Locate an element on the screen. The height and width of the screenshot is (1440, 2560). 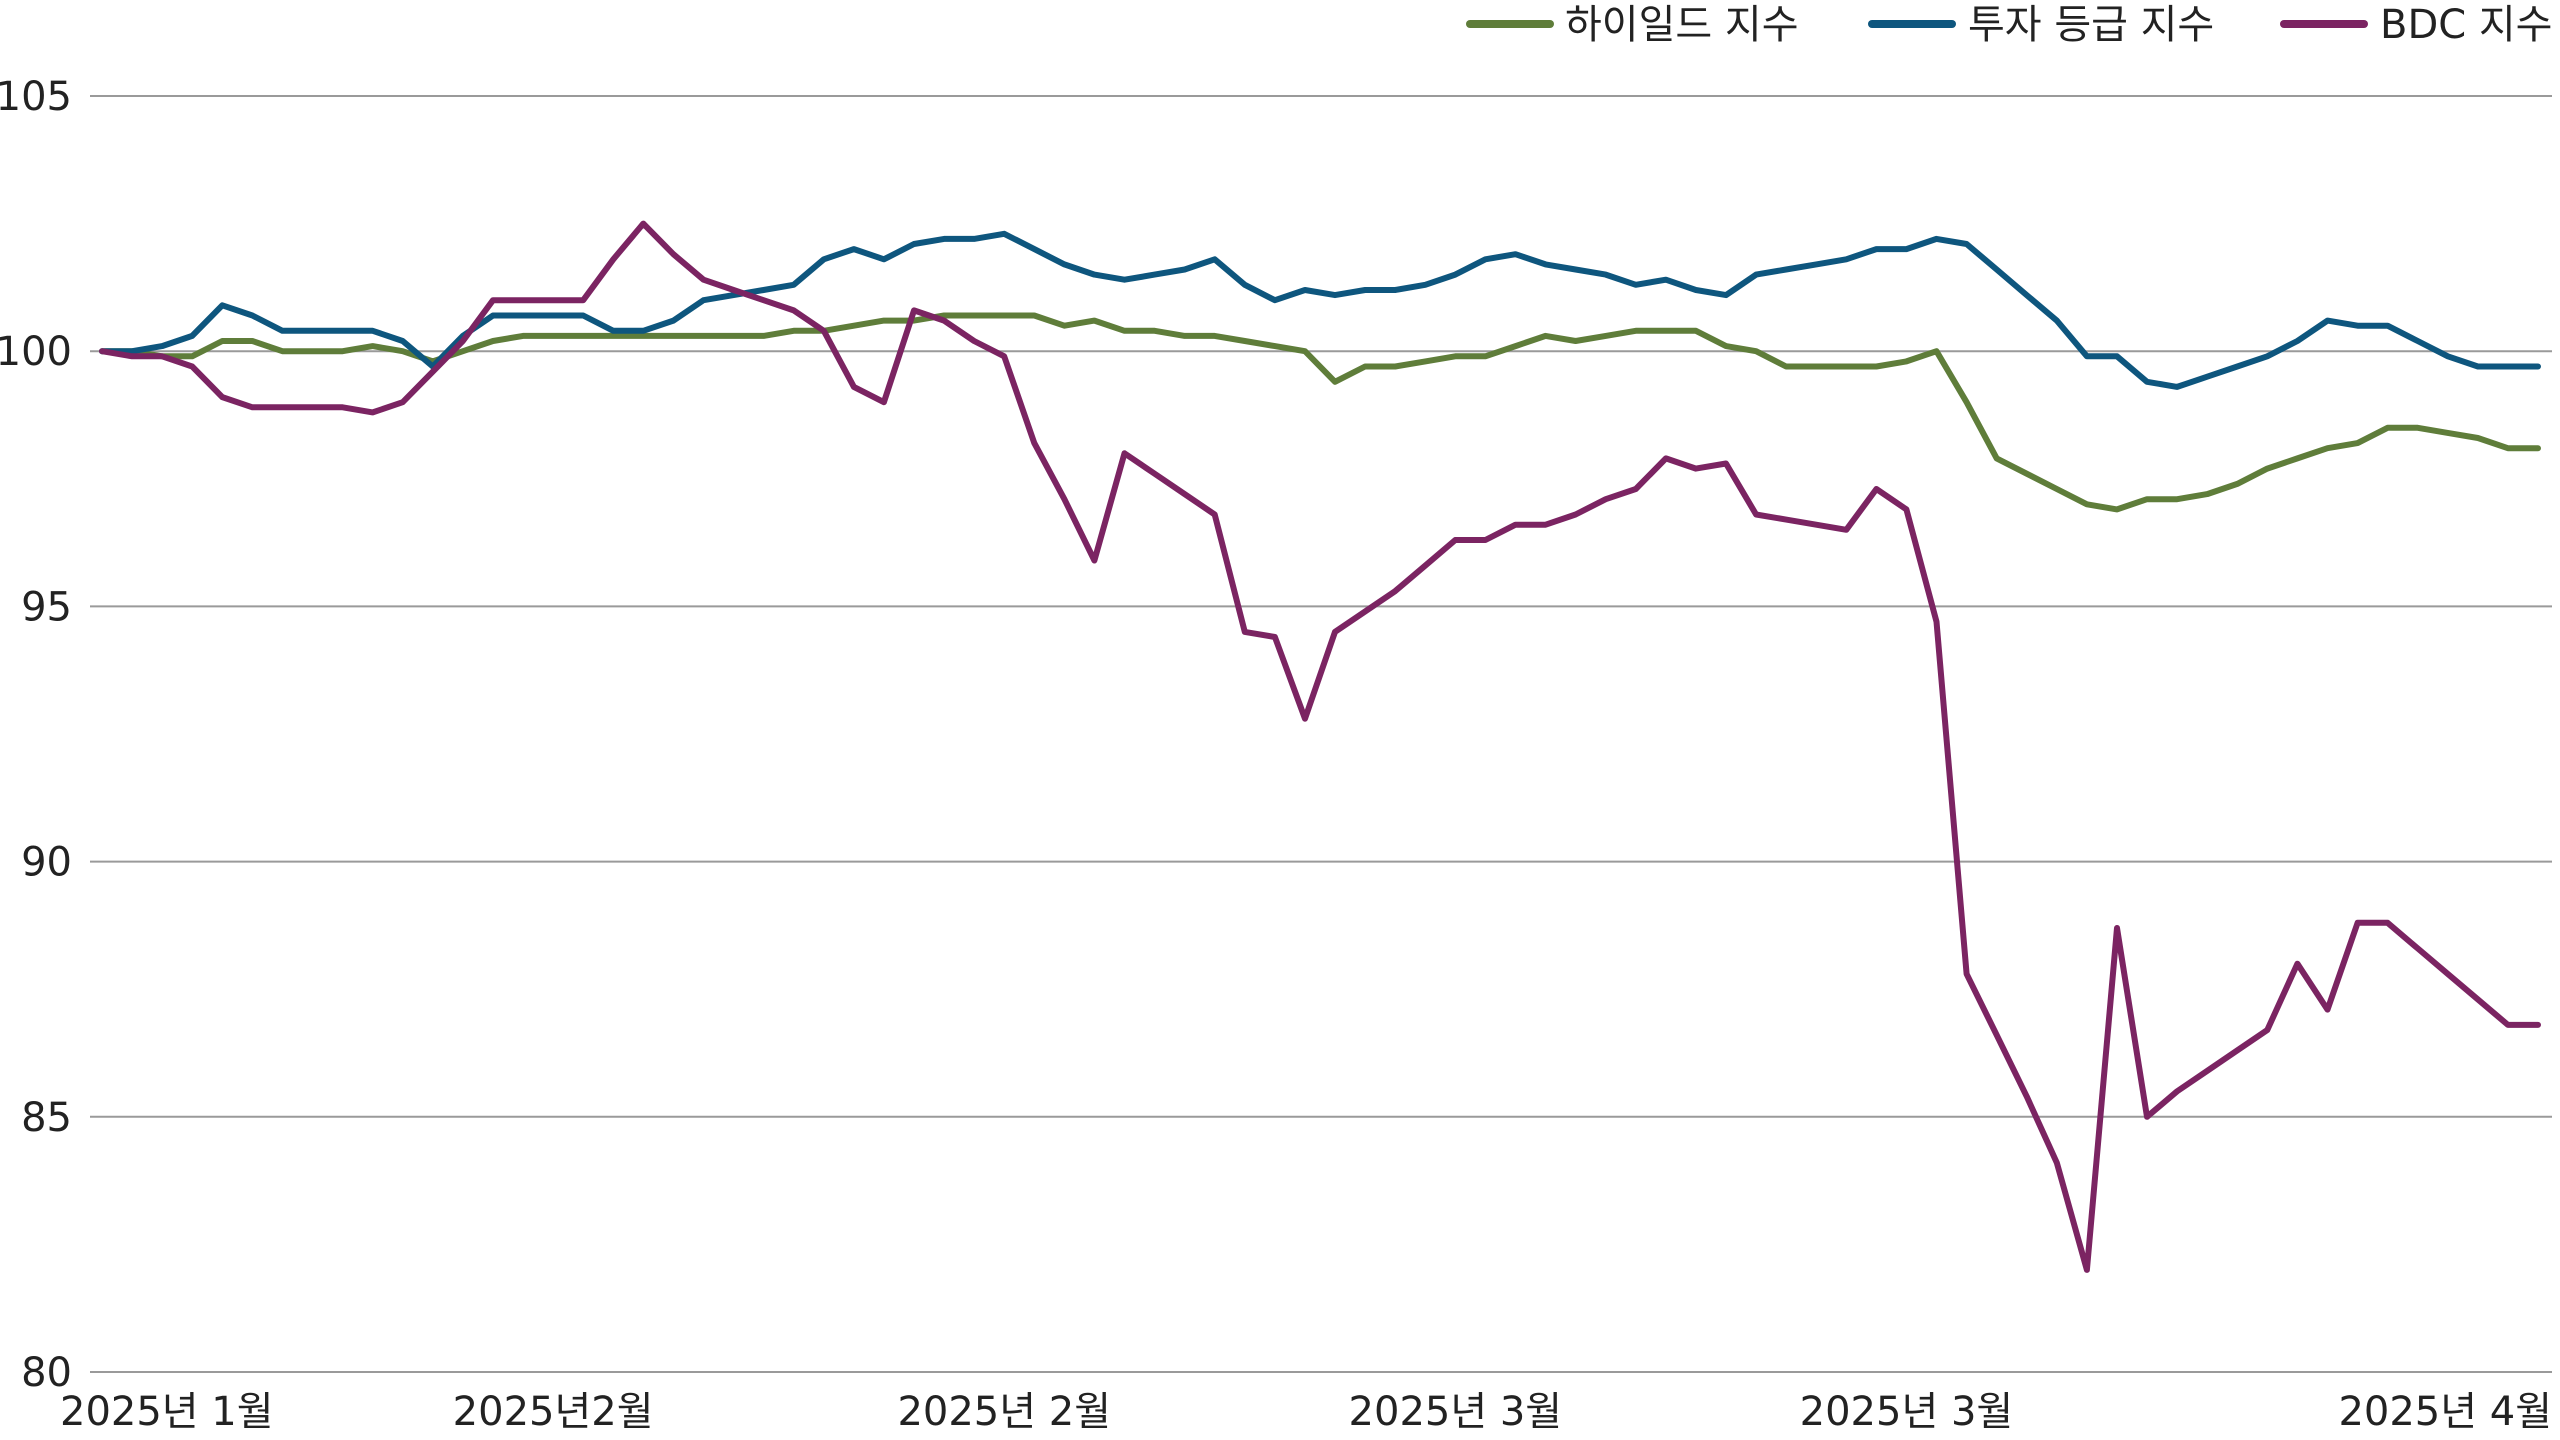
y-tick-label: 95 is located at coordinates (46, 607).